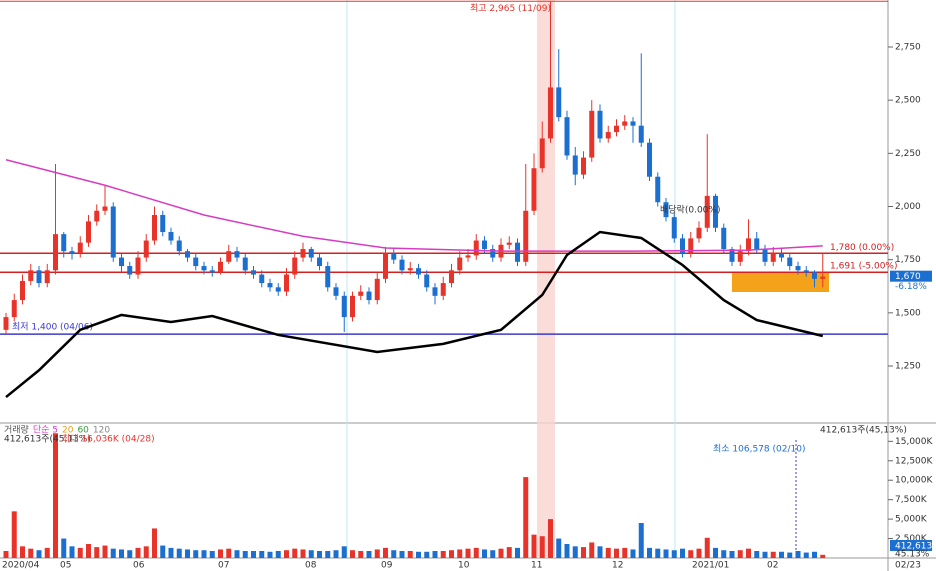  I want to click on x-tick-label: 12, so click(617, 566).